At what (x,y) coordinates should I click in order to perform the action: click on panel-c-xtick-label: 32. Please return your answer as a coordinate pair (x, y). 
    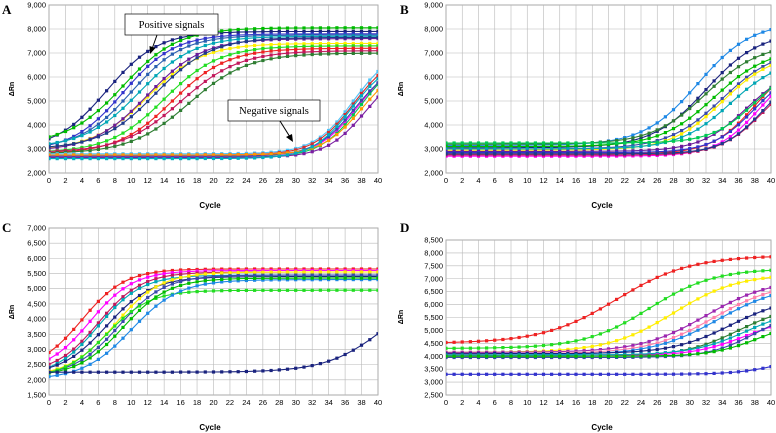
    Looking at the image, I should click on (312, 402).